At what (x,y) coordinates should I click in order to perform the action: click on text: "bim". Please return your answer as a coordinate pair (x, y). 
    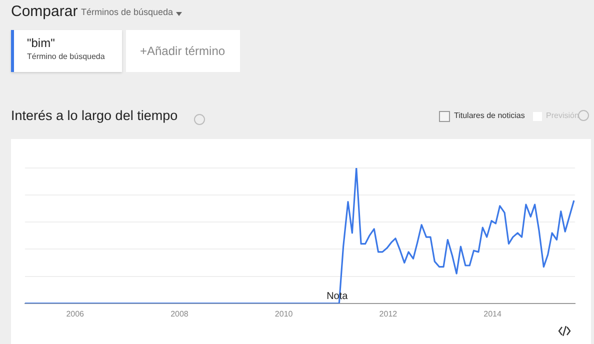
    Looking at the image, I should click on (41, 43).